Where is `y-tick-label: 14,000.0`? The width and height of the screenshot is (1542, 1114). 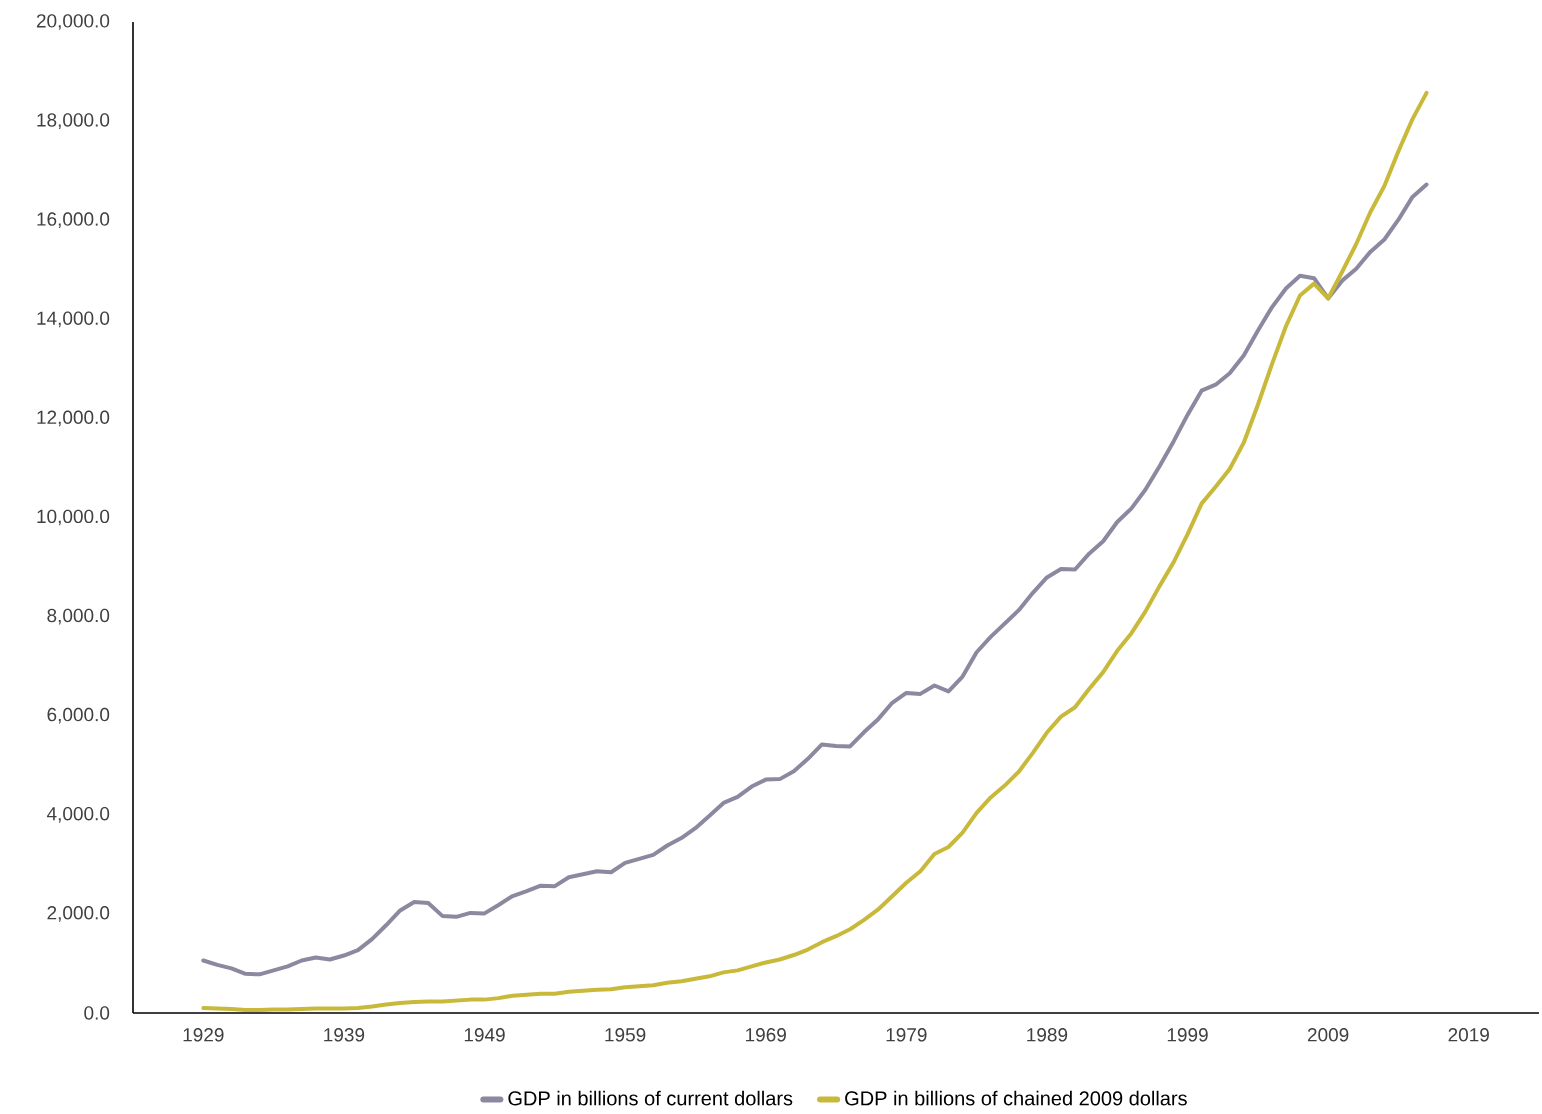 y-tick-label: 14,000.0 is located at coordinates (73, 319).